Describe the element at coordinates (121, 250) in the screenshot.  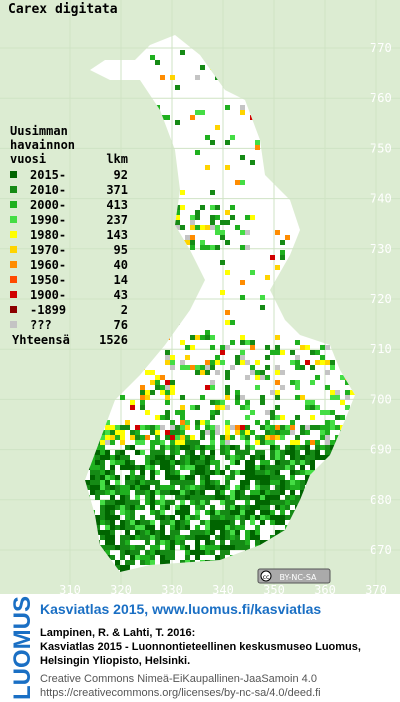
I see `legend-count: 95` at that location.